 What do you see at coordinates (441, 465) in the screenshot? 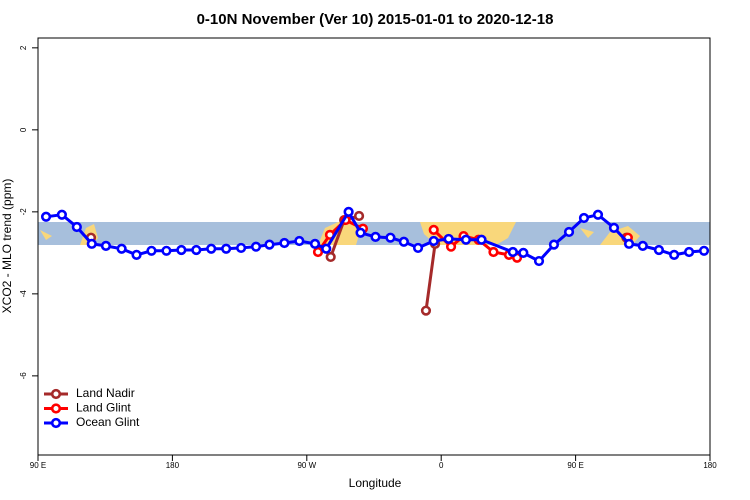
I see `x-tick-label: 0` at bounding box center [441, 465].